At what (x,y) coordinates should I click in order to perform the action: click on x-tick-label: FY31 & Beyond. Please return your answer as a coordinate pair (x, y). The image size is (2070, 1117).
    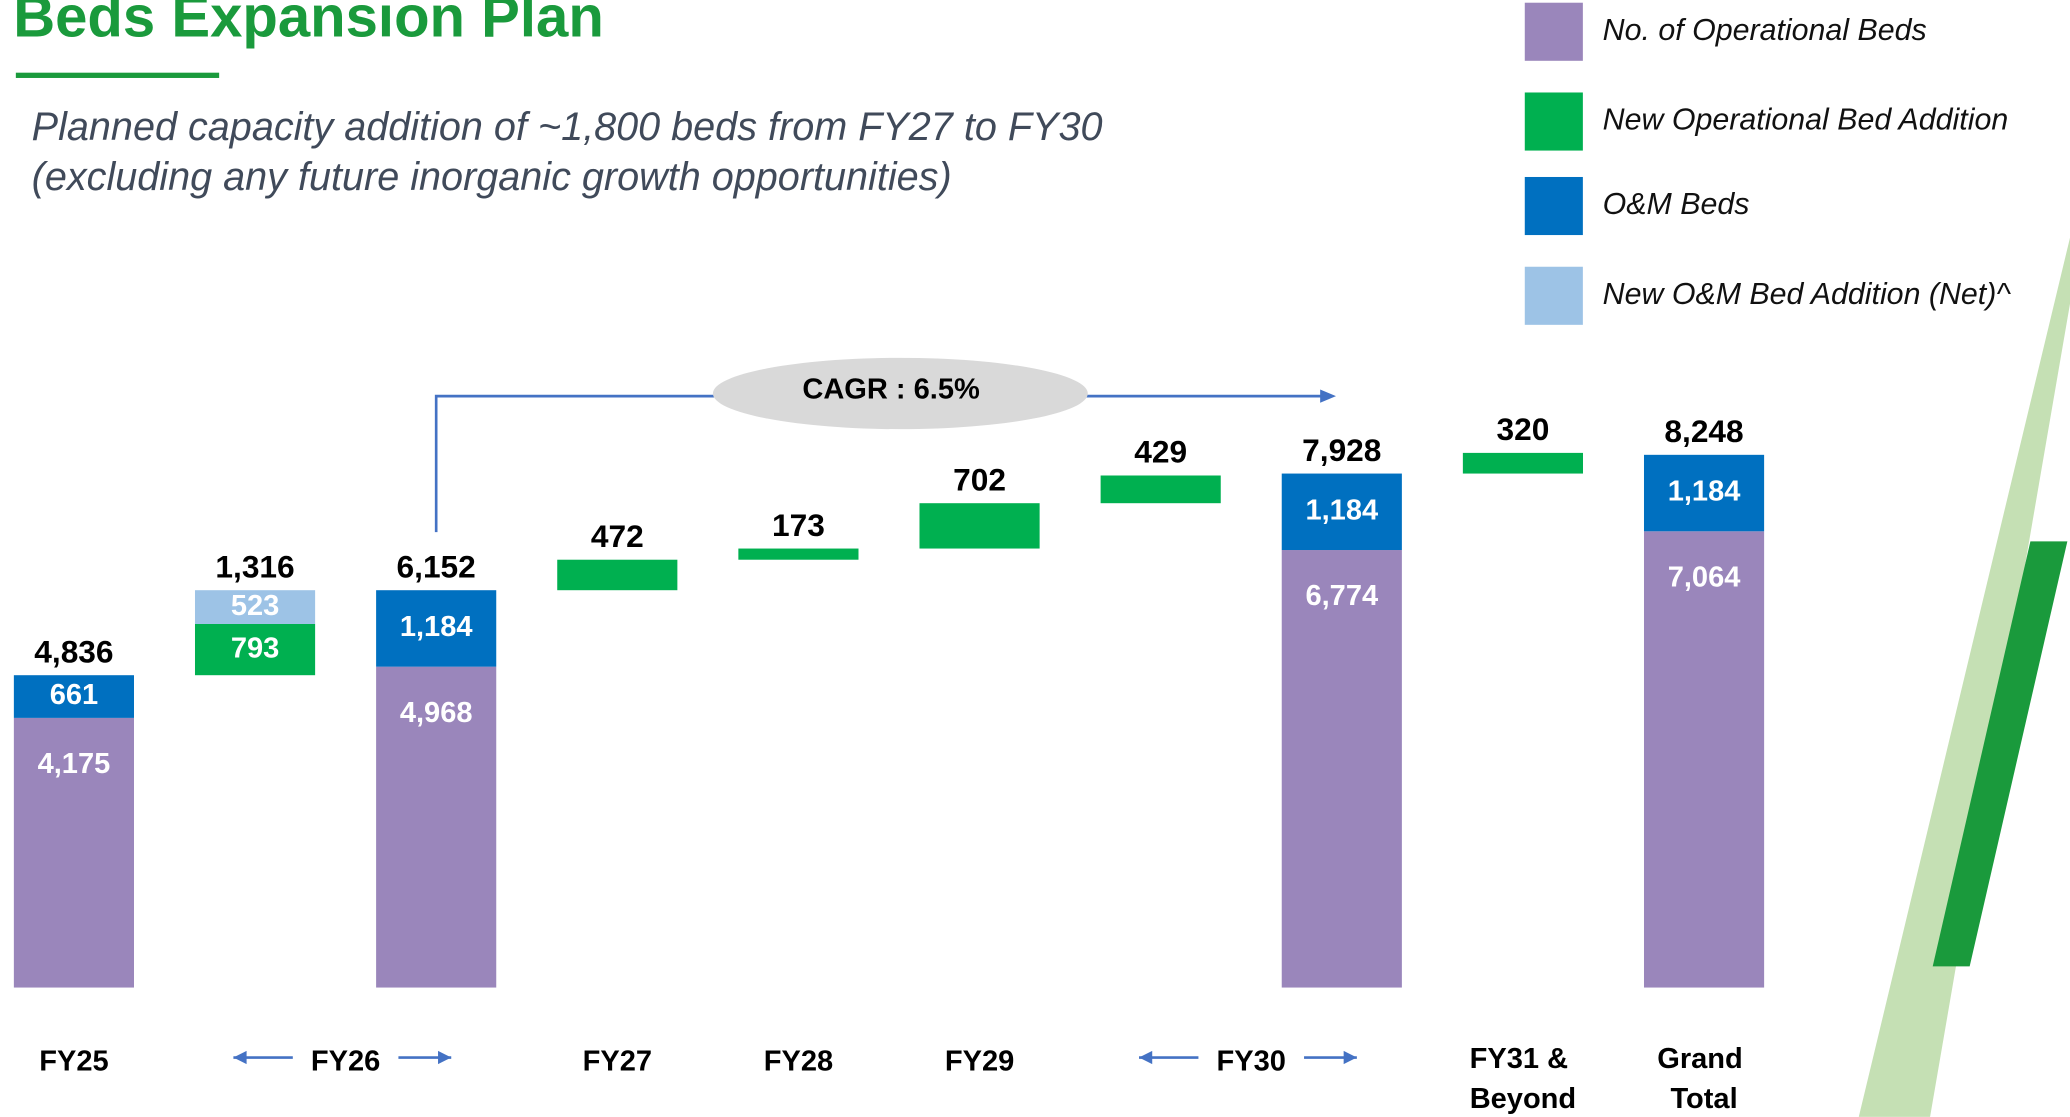
    Looking at the image, I should click on (1523, 1079).